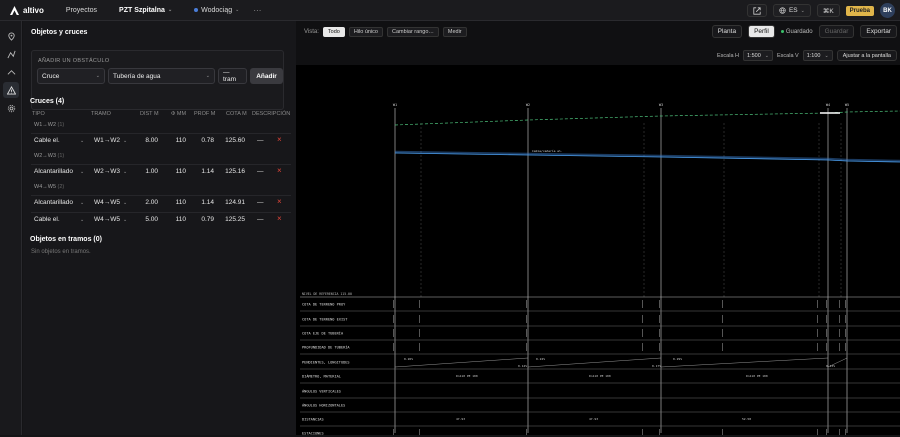 The image size is (900, 437). What do you see at coordinates (235, 219) in the screenshot?
I see `row-cota: 125.25` at bounding box center [235, 219].